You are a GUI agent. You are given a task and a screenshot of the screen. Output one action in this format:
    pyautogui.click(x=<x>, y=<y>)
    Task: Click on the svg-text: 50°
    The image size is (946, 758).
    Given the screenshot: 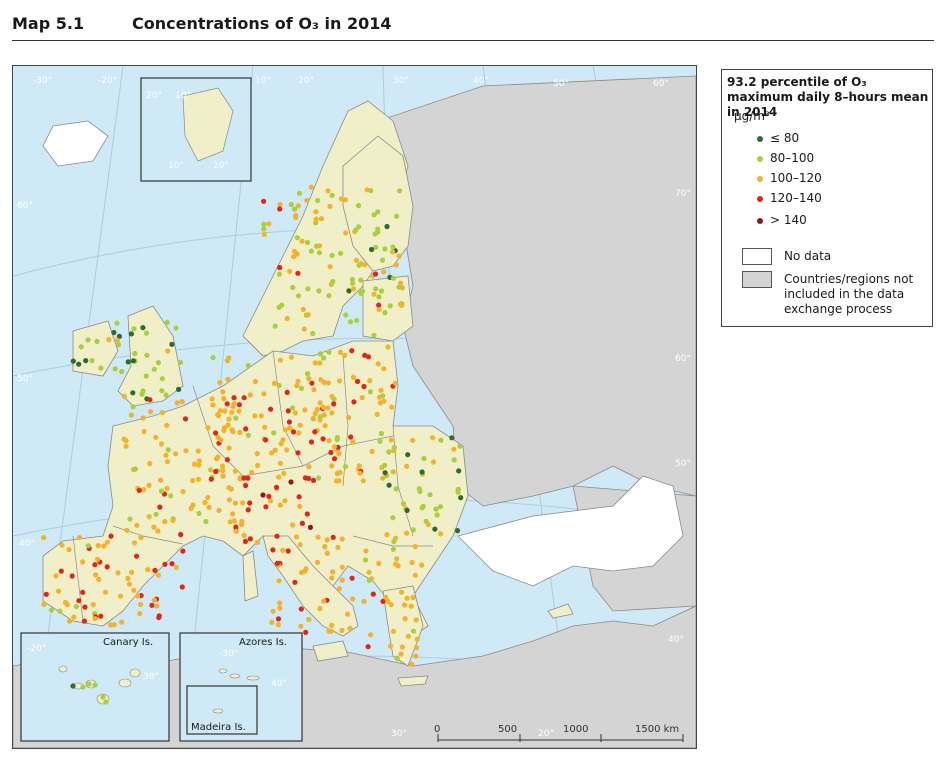 What is the action you would take?
    pyautogui.click(x=25, y=379)
    